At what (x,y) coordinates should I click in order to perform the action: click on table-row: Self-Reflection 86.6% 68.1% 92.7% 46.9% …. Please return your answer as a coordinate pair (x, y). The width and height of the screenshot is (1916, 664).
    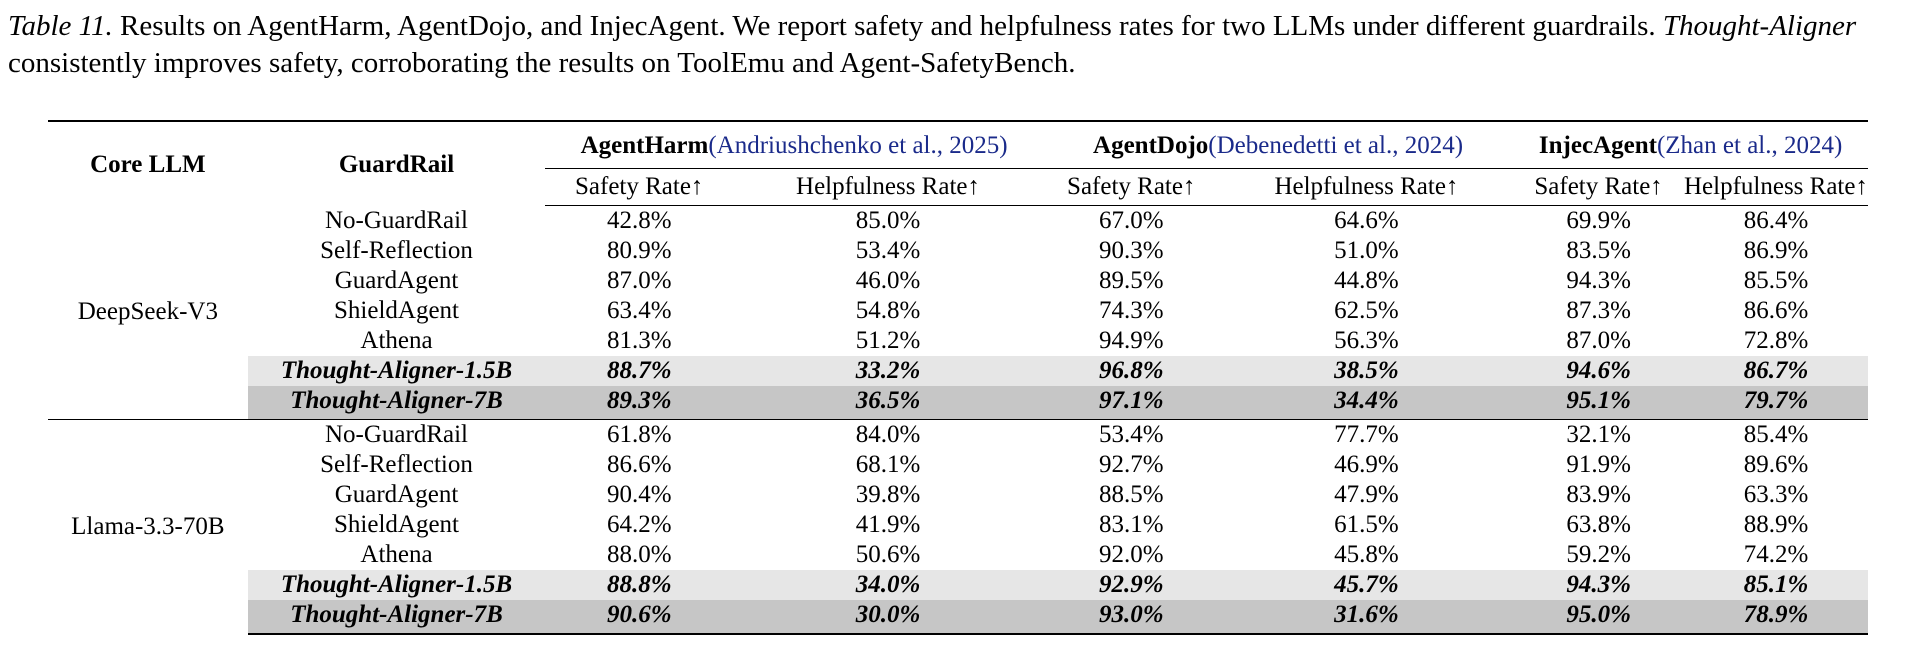
    Looking at the image, I should click on (958, 465).